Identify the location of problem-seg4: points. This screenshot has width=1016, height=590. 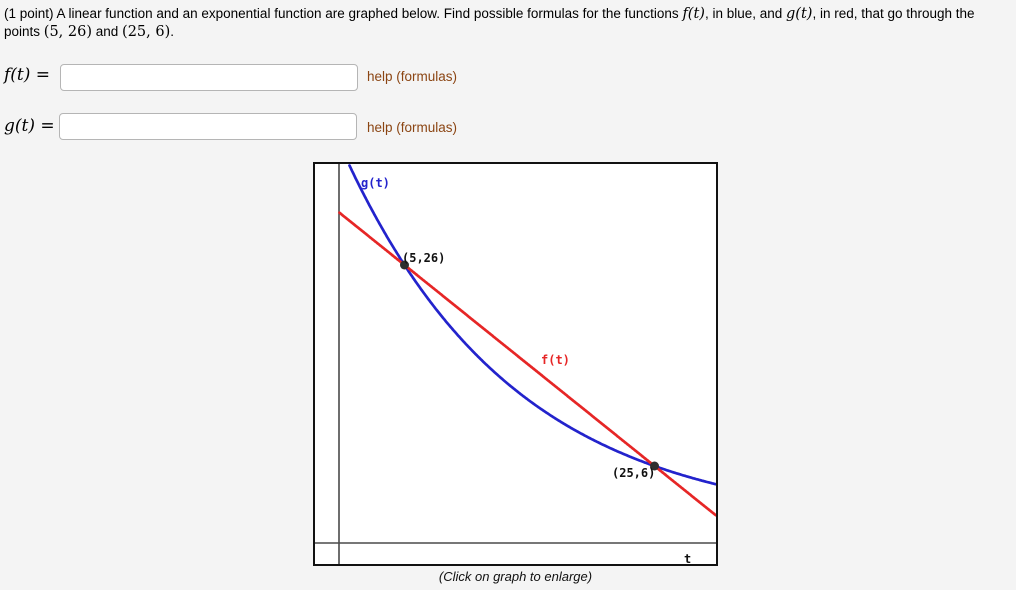
(24, 31).